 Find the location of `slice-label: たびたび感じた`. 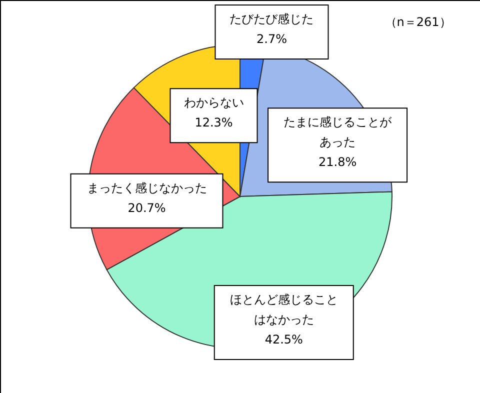

slice-label: たびたび感じた is located at coordinates (272, 19).